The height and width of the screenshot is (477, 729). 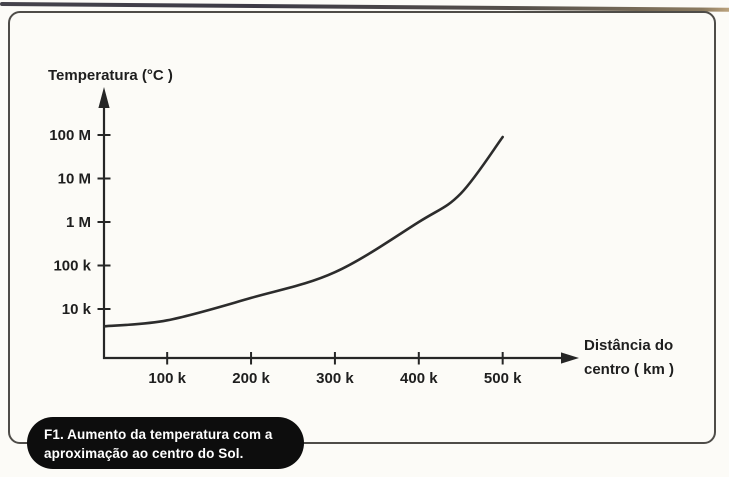 I want to click on y-axis-ticks: 100 M 10 M 1 M 100 k 10 k, so click(x=80, y=222).